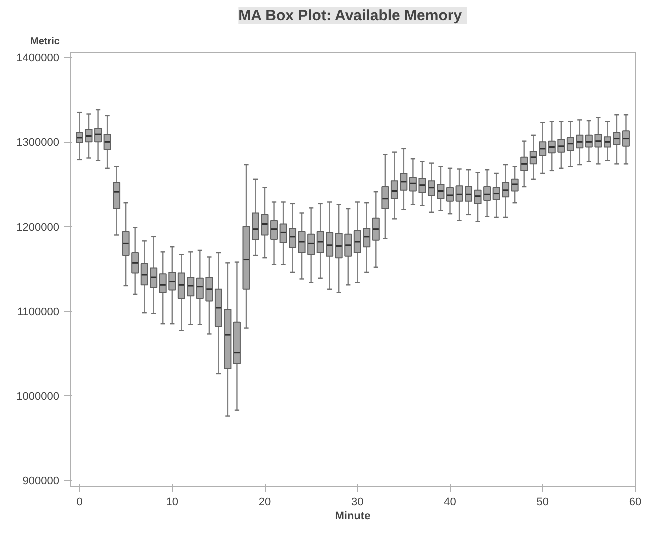  What do you see at coordinates (45, 42) in the screenshot?
I see `y-axis-title: Metric` at bounding box center [45, 42].